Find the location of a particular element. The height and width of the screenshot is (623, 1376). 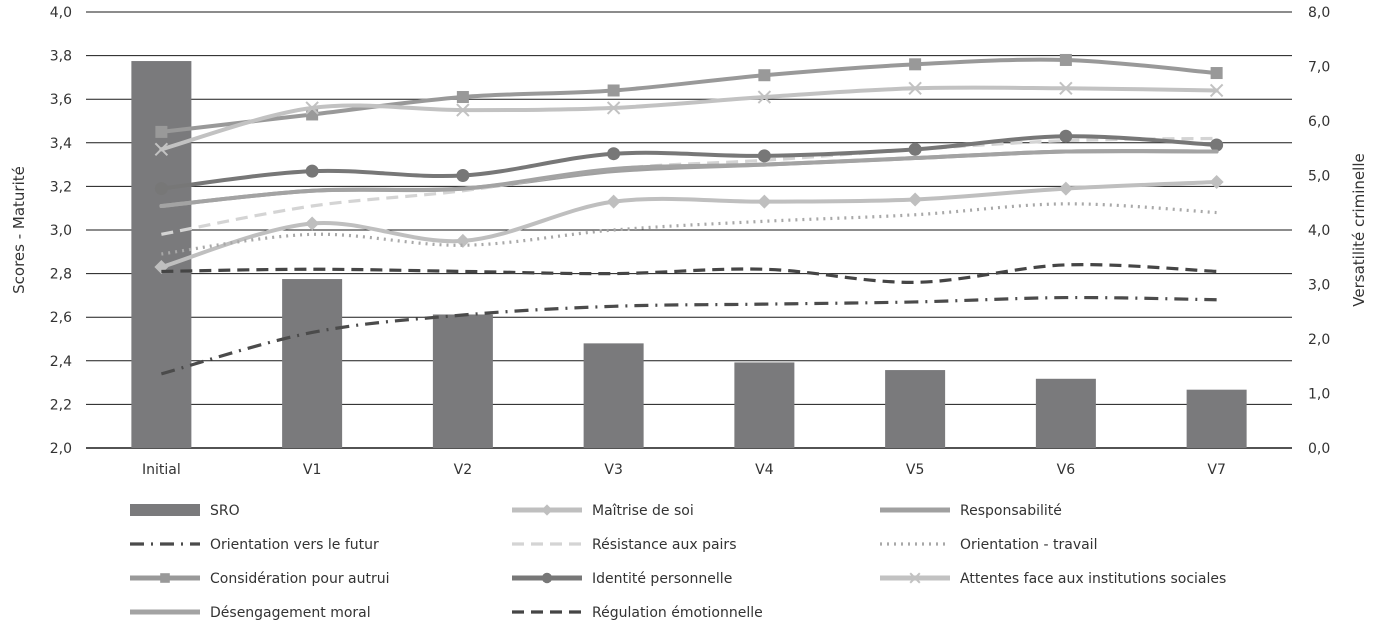

legend-item-orientation-travail: Orientation - travail is located at coordinates (988, 545).